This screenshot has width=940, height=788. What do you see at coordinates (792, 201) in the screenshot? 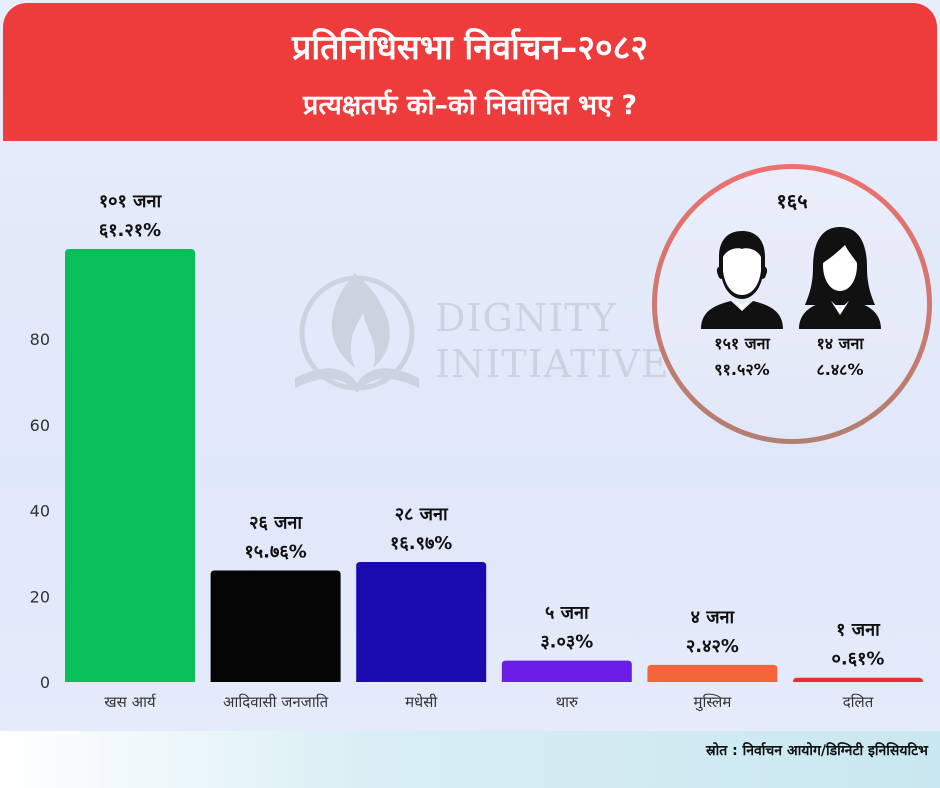
I see `total-count: १६५` at bounding box center [792, 201].